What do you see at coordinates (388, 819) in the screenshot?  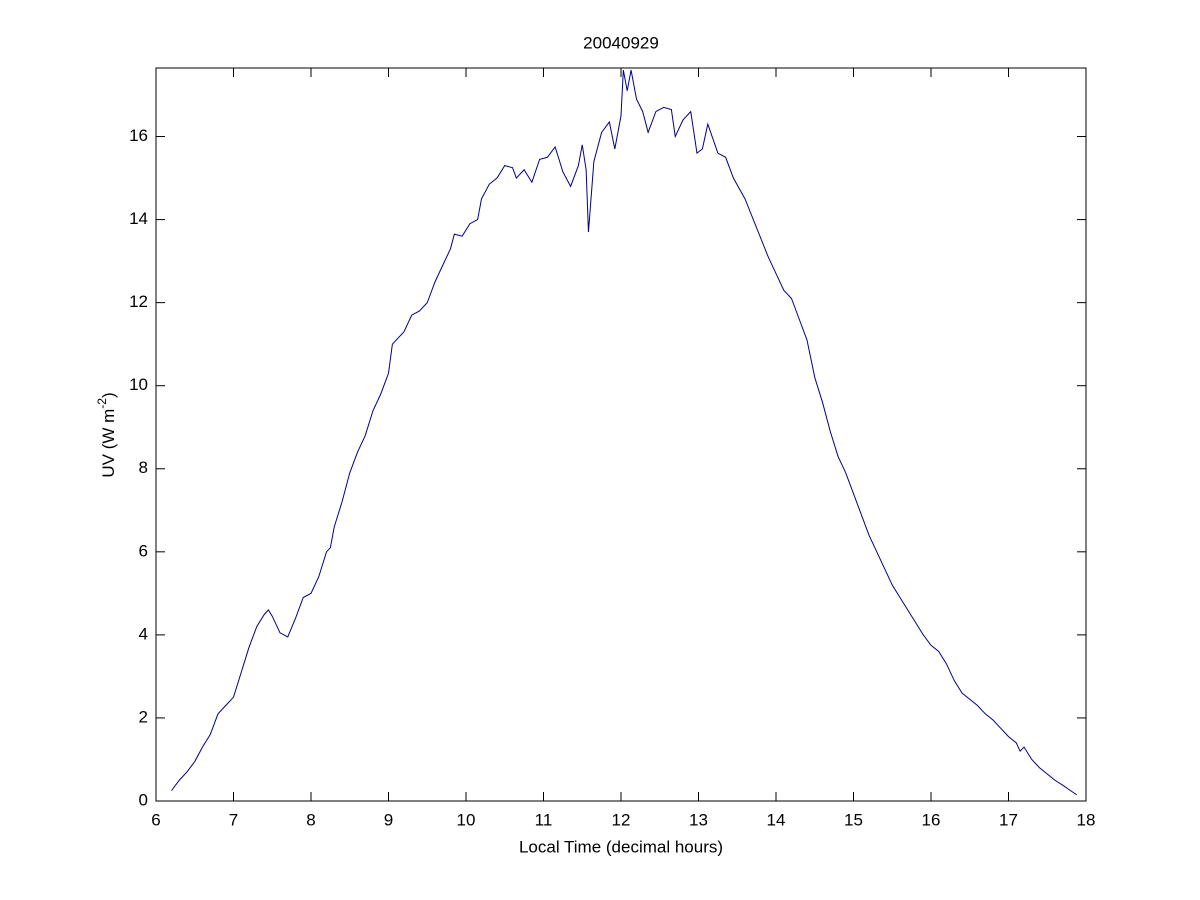 I see `x-tick-label: 9` at bounding box center [388, 819].